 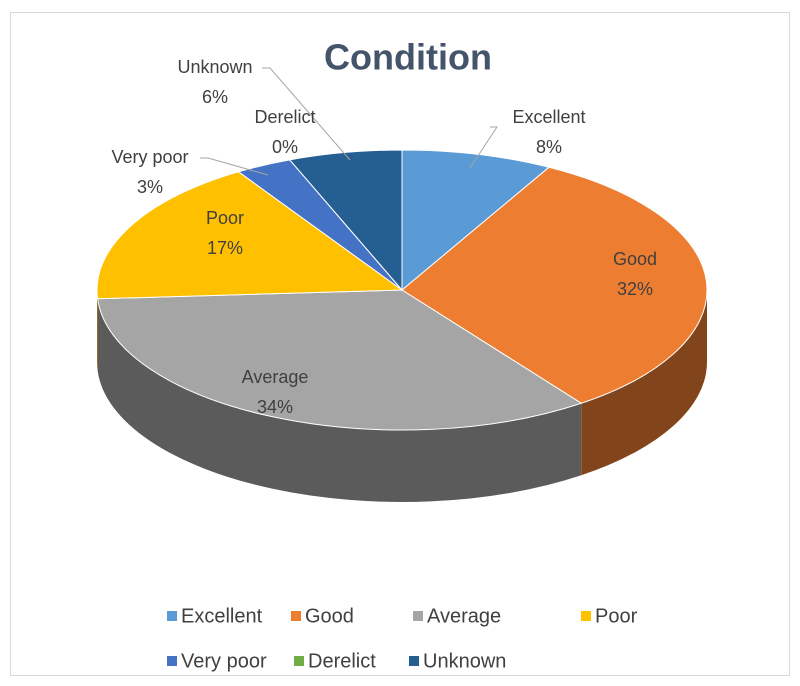 What do you see at coordinates (329, 616) in the screenshot?
I see `legend-label: Good` at bounding box center [329, 616].